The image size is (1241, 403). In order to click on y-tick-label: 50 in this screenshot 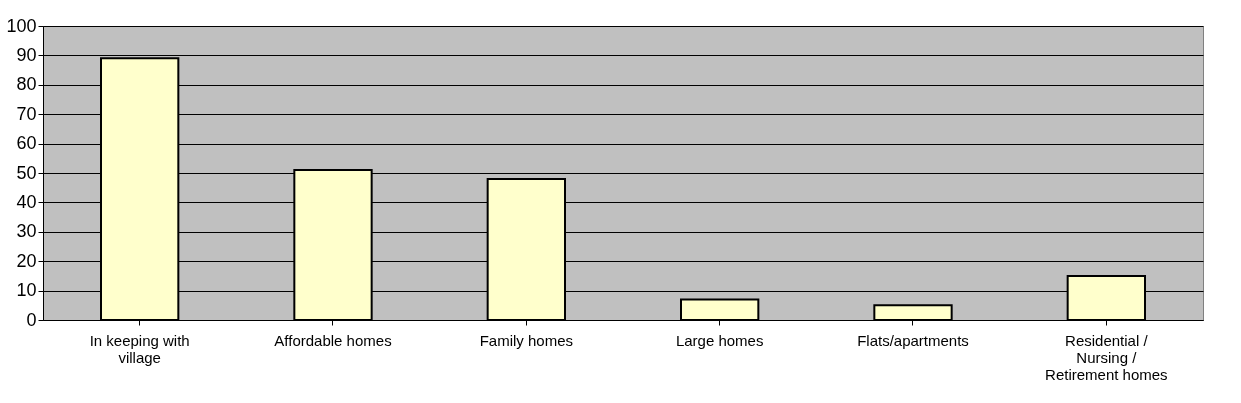, I will do `click(26, 172)`.